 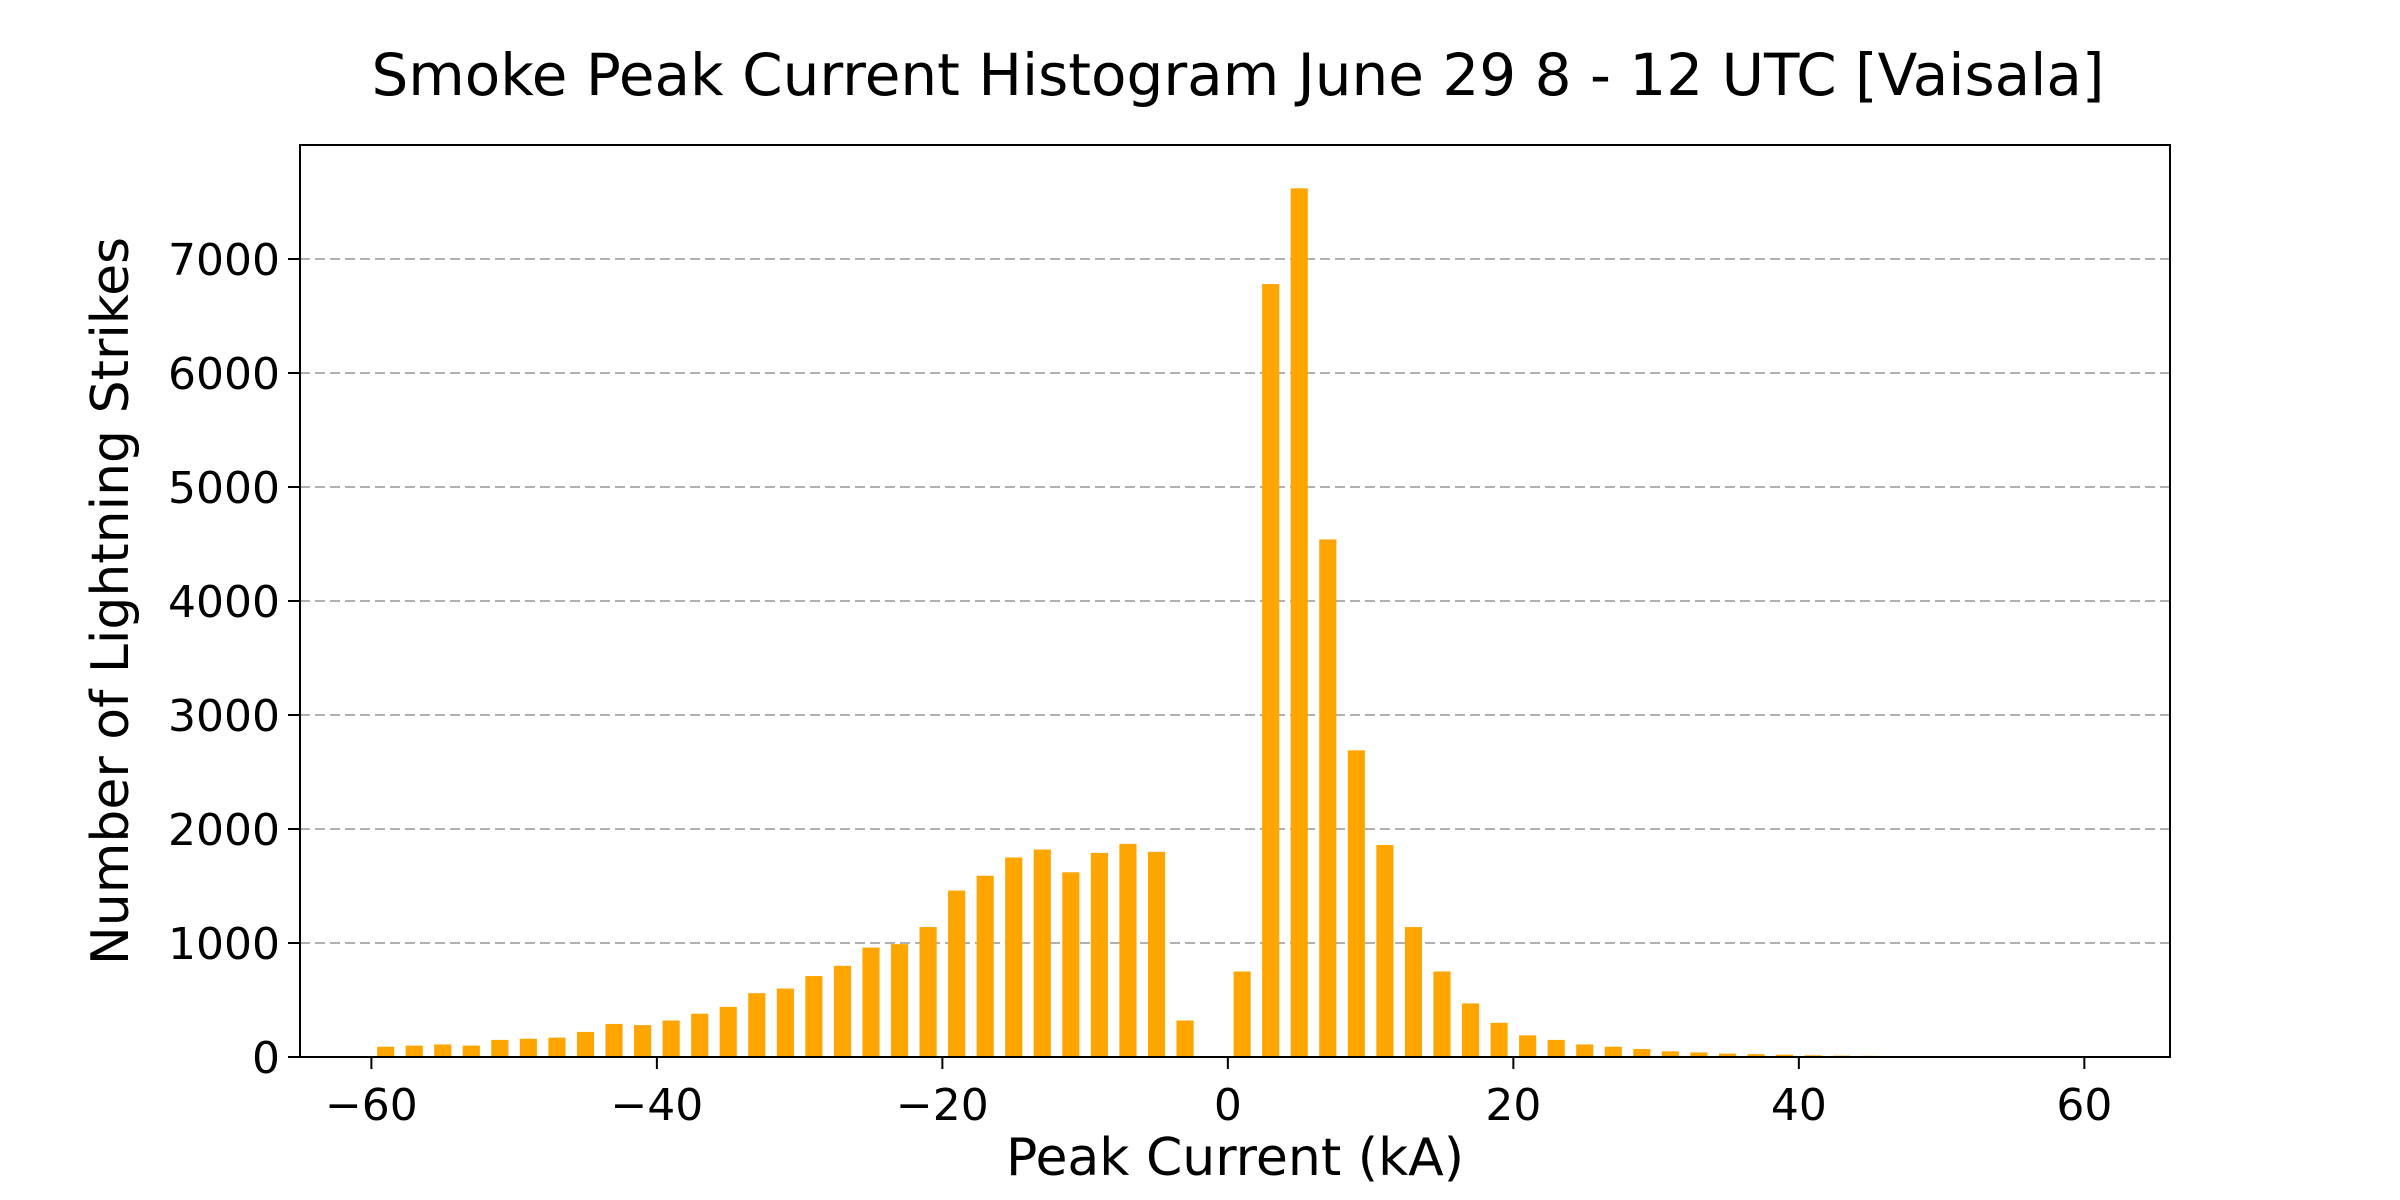 What do you see at coordinates (371, 1105) in the screenshot?
I see `x-tick-label: −60` at bounding box center [371, 1105].